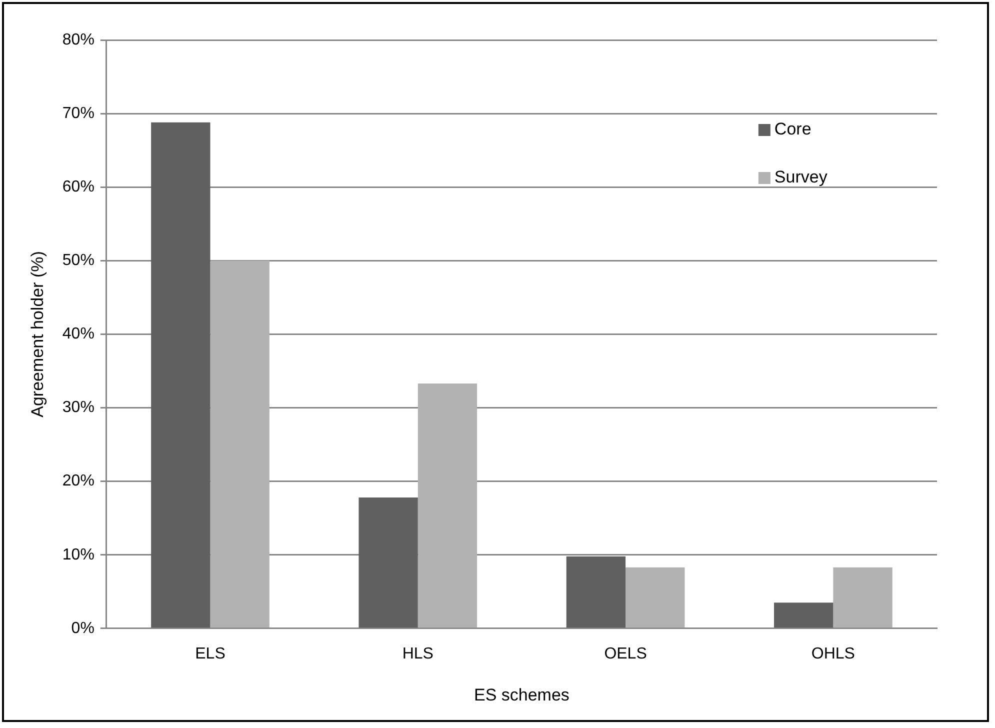  Describe the element at coordinates (78, 113) in the screenshot. I see `y-tick-label: 70%` at that location.